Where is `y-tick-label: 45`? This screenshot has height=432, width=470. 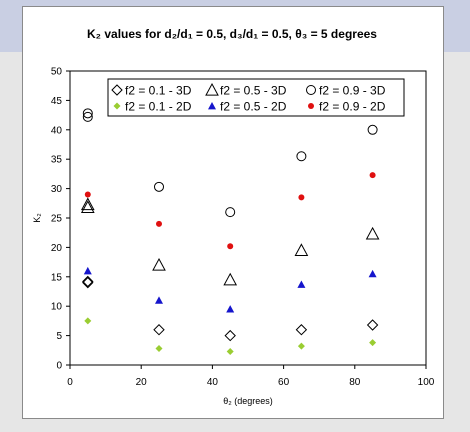
y-tick-label: 45 is located at coordinates (57, 101).